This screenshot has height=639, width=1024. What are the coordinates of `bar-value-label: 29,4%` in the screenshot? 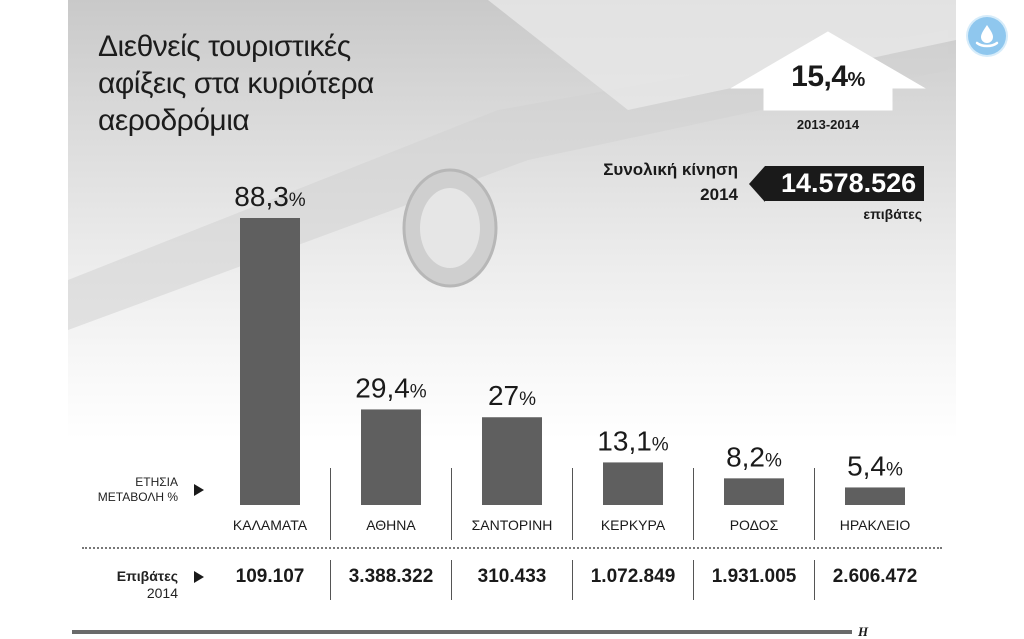 It's located at (391, 387).